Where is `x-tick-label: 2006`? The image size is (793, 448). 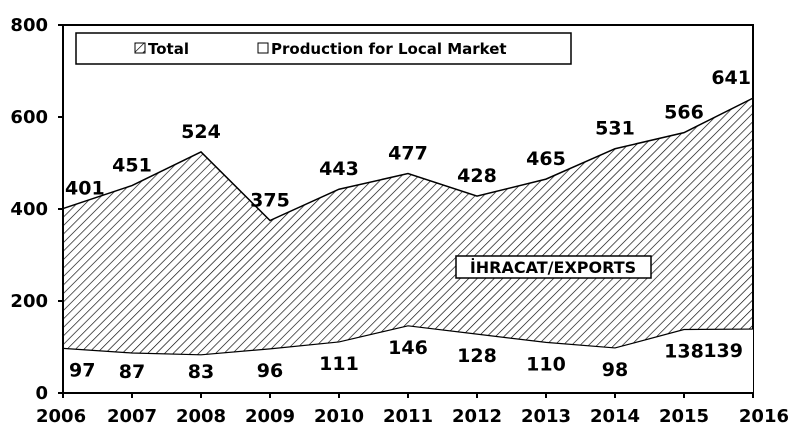
x-tick-label: 2006 is located at coordinates (61, 416).